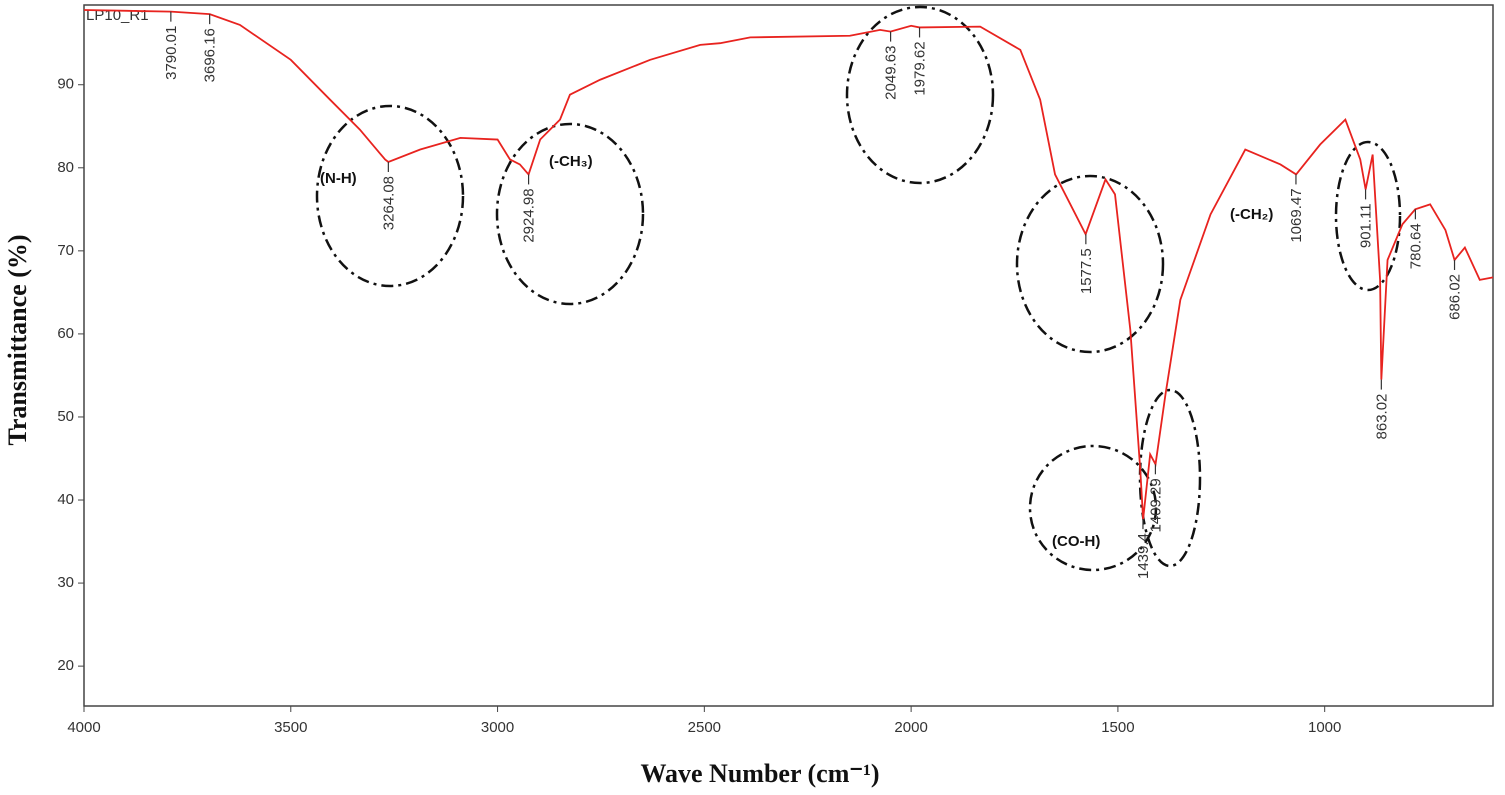  I want to click on peak-label: 686.02, so click(1455, 297).